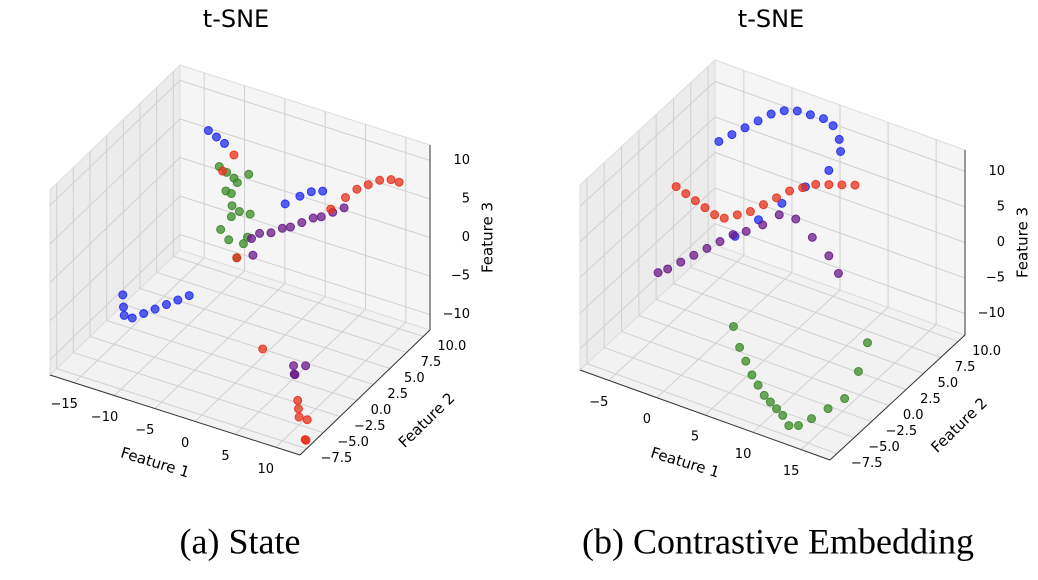 Image resolution: width=1038 pixels, height=580 pixels. I want to click on x-tick-label: 10, so click(743, 454).